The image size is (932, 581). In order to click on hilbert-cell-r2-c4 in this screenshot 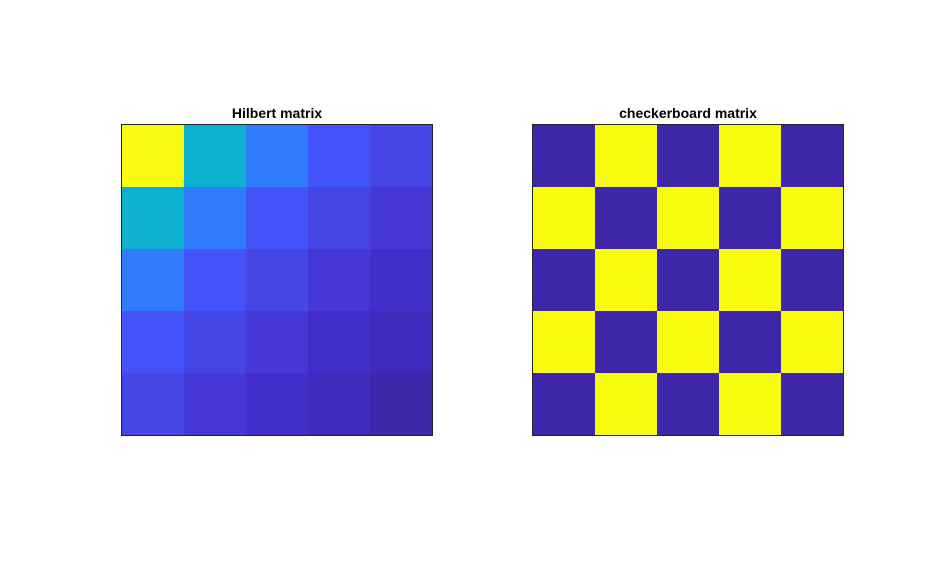, I will do `click(339, 218)`.